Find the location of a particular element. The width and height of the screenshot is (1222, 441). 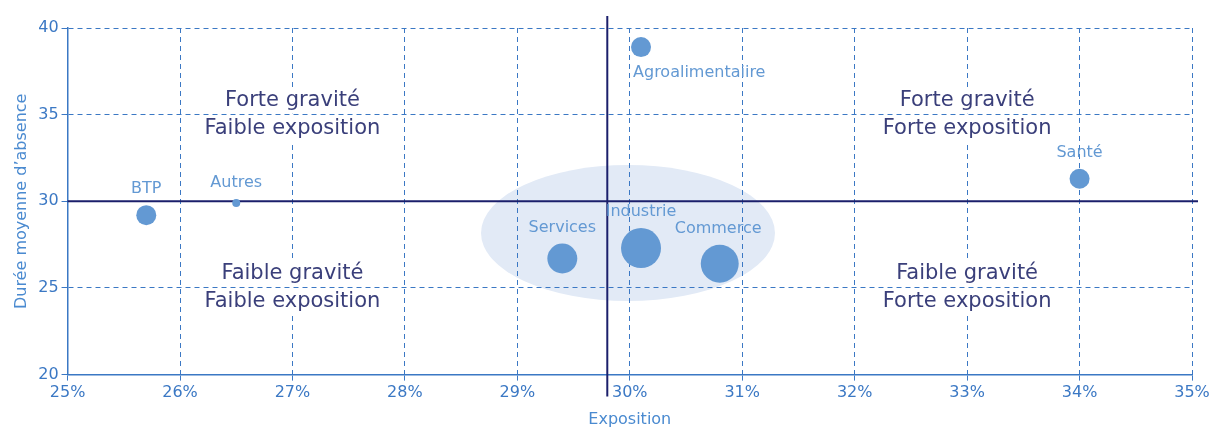

annotation: Faible gravité Forte exposition is located at coordinates (967, 286).